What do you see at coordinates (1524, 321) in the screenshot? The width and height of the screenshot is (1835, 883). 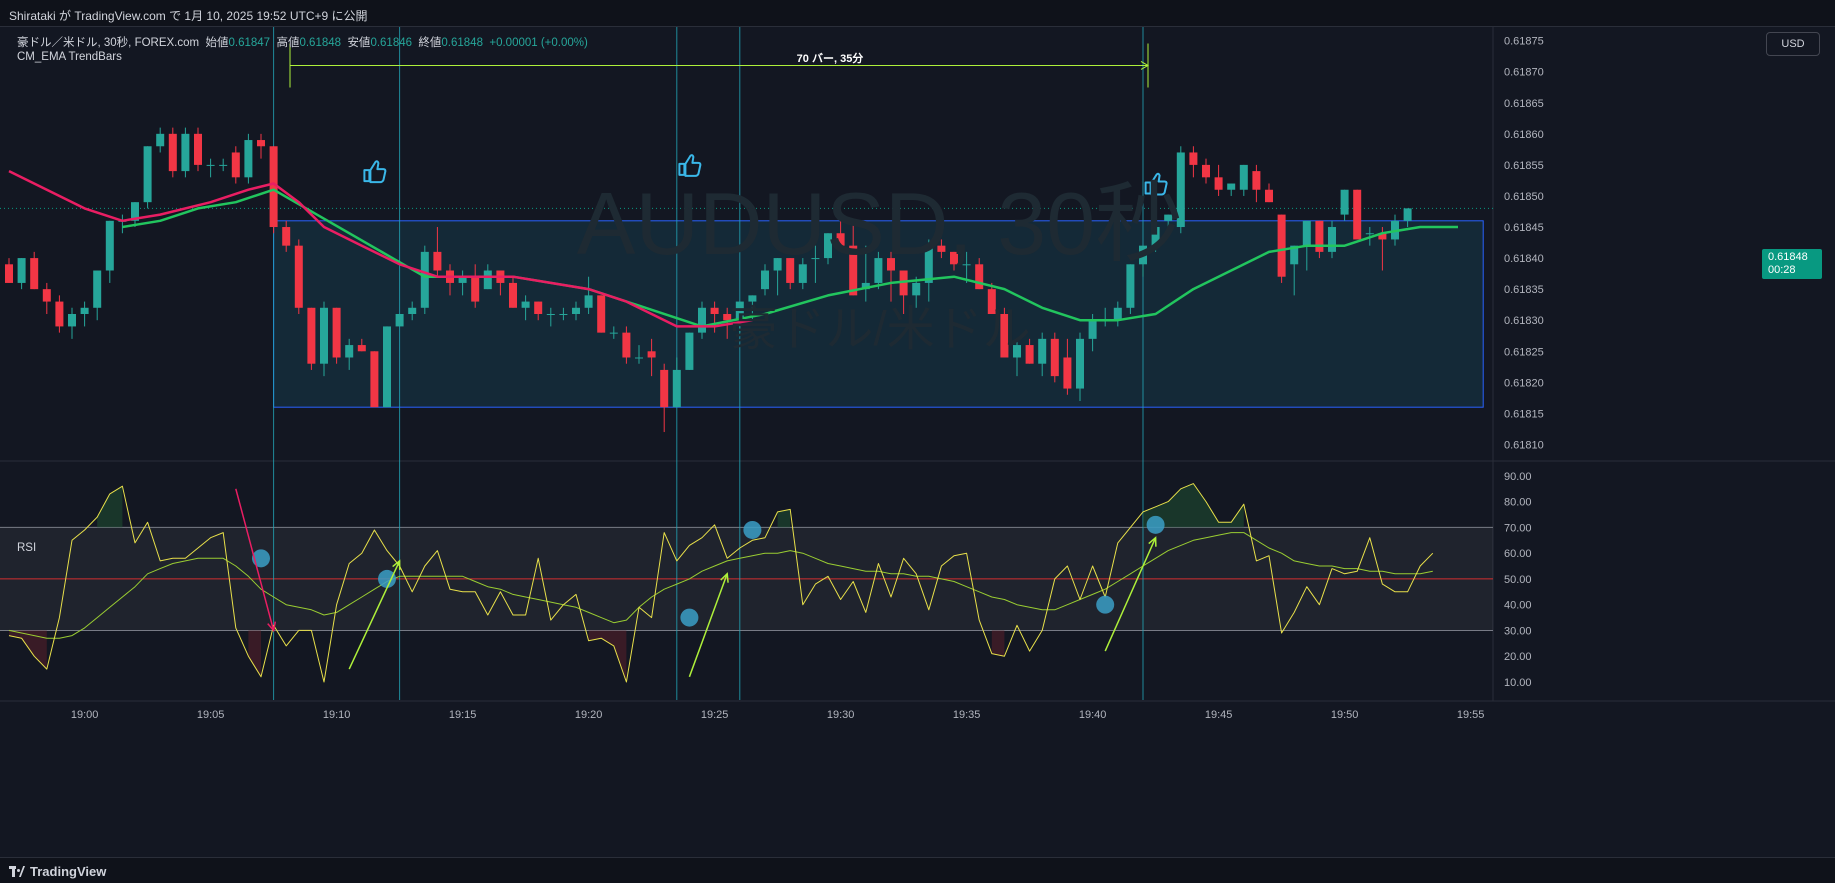 I see `price-tick-label: 0.61830` at bounding box center [1524, 321].